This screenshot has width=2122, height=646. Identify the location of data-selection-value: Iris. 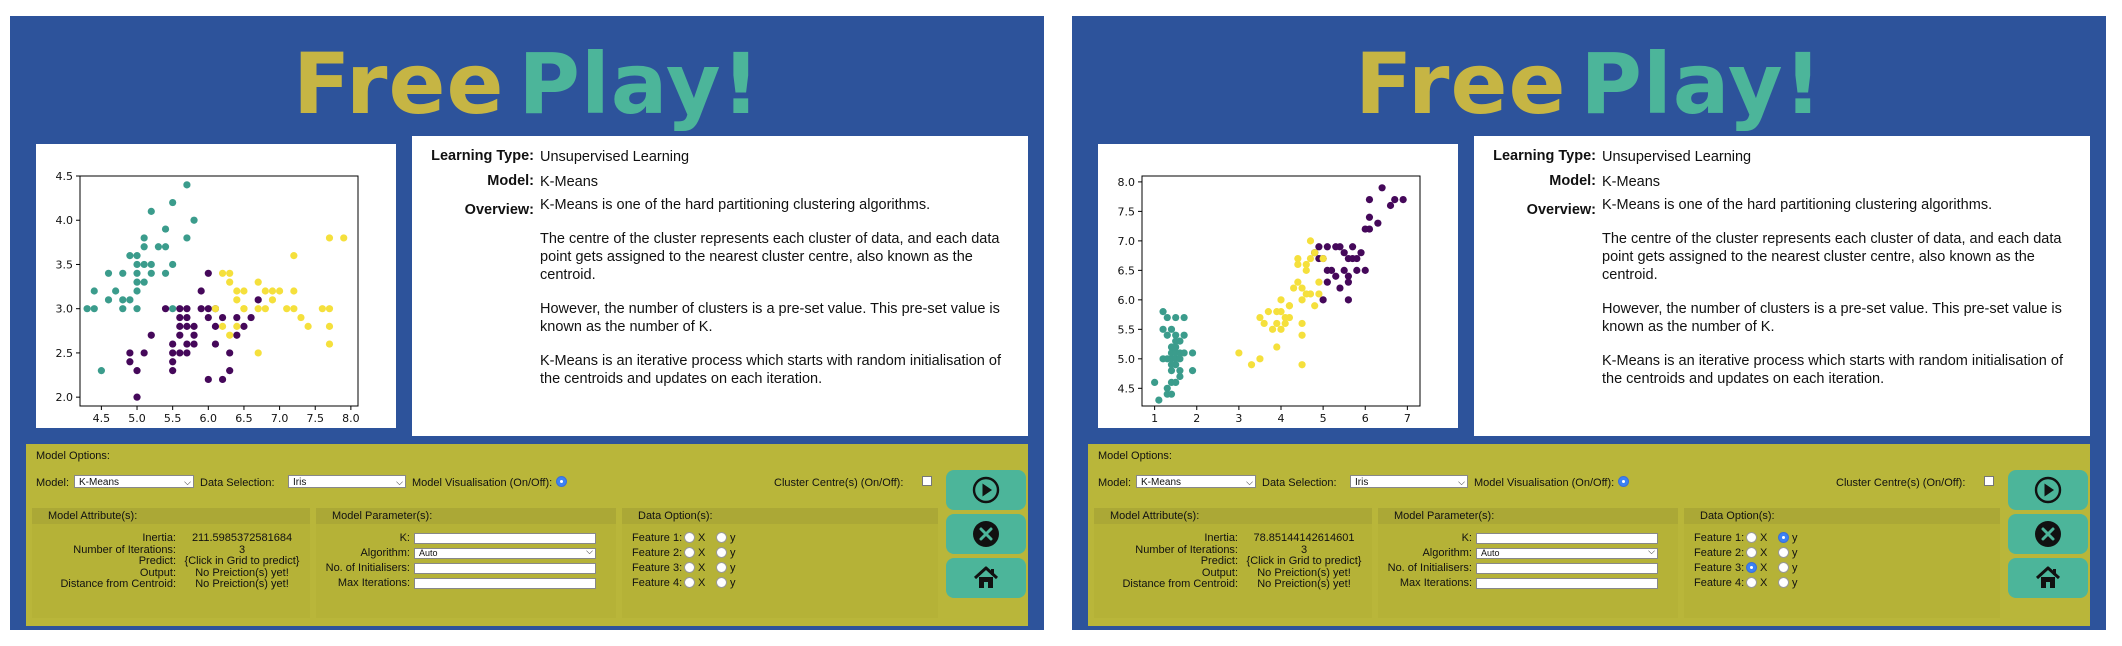
(1362, 482).